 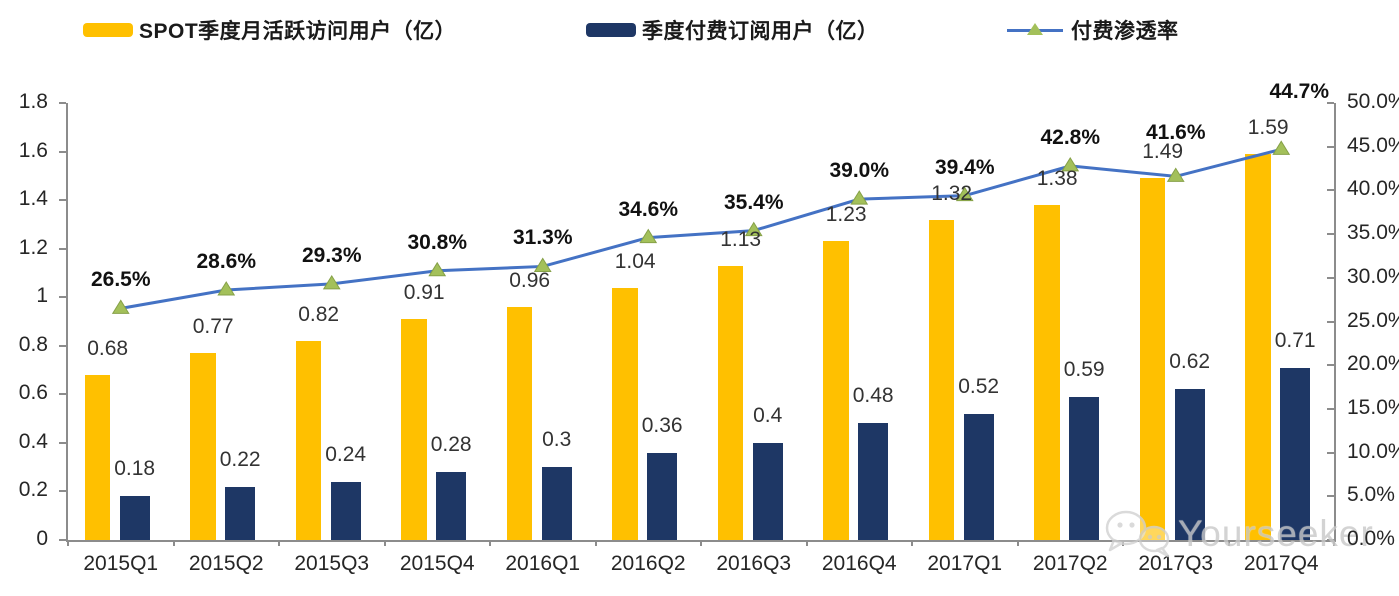 What do you see at coordinates (1281, 563) in the screenshot?
I see `x-axis-label: 2017Q4` at bounding box center [1281, 563].